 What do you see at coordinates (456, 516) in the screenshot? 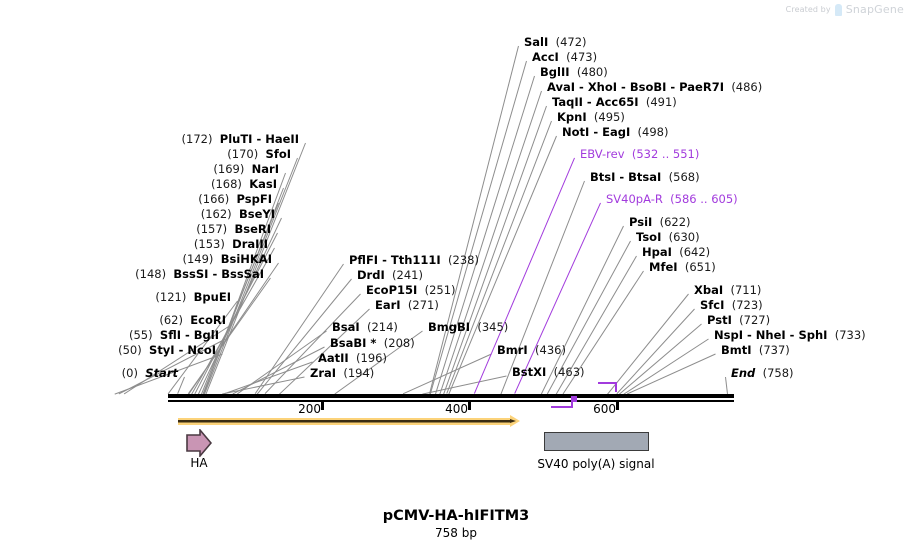
I see `page-title: pCMV-HA-hIFITM3` at bounding box center [456, 516].